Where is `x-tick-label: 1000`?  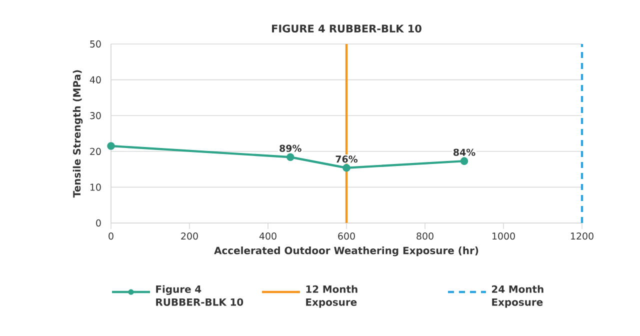 x-tick-label: 1000 is located at coordinates (503, 236).